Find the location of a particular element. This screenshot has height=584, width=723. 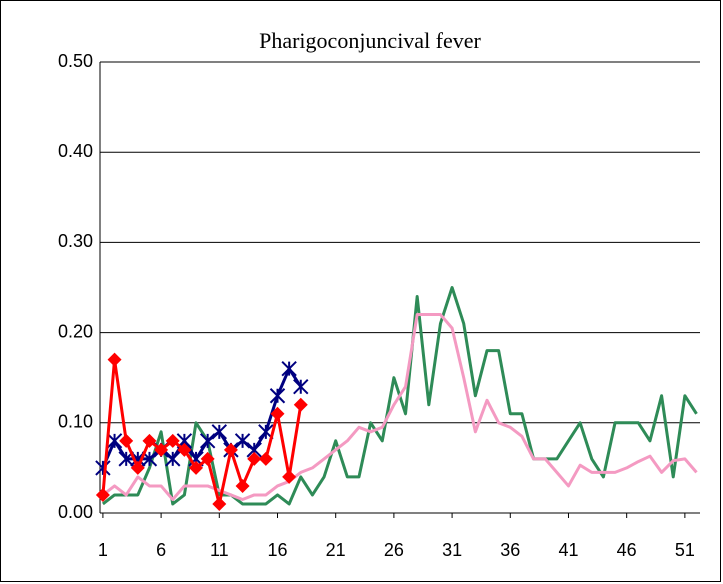

x-tick-label: 41 is located at coordinates (568, 550).